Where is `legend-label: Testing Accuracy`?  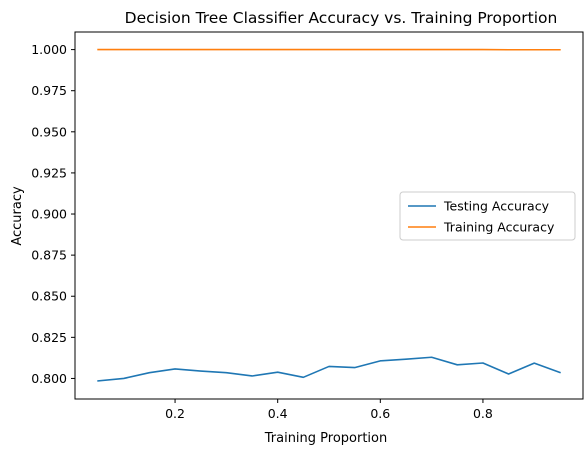 legend-label: Testing Accuracy is located at coordinates (496, 206).